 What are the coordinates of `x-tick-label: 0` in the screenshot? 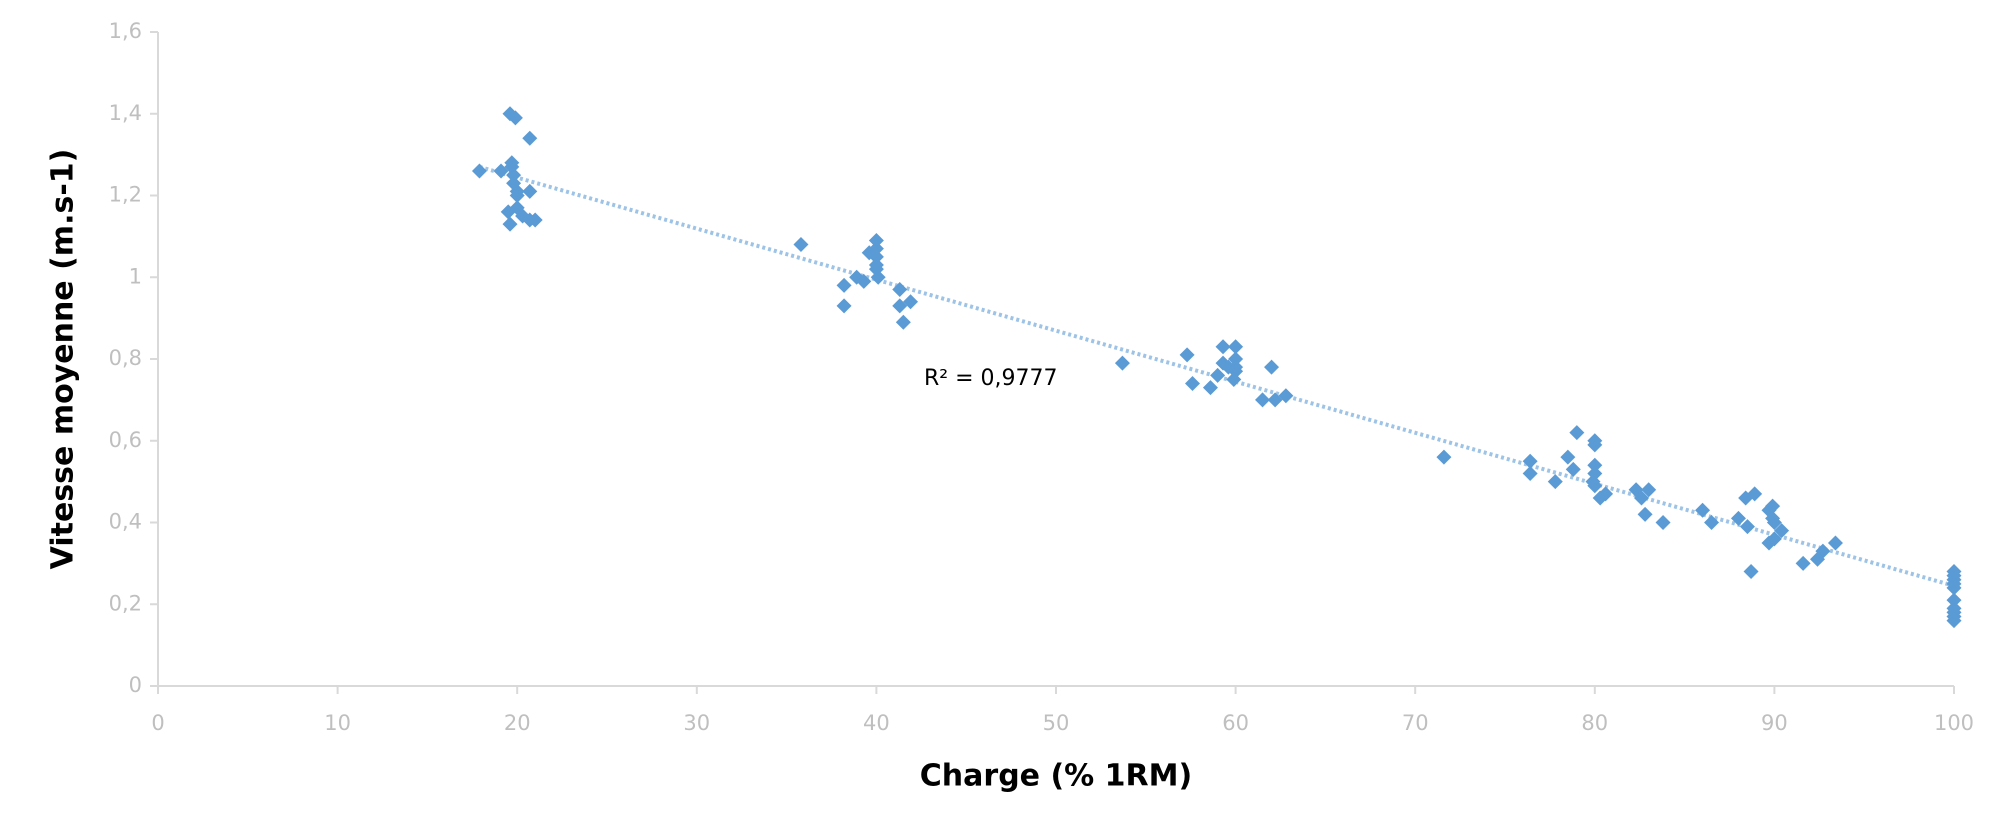 It's located at (157, 723).